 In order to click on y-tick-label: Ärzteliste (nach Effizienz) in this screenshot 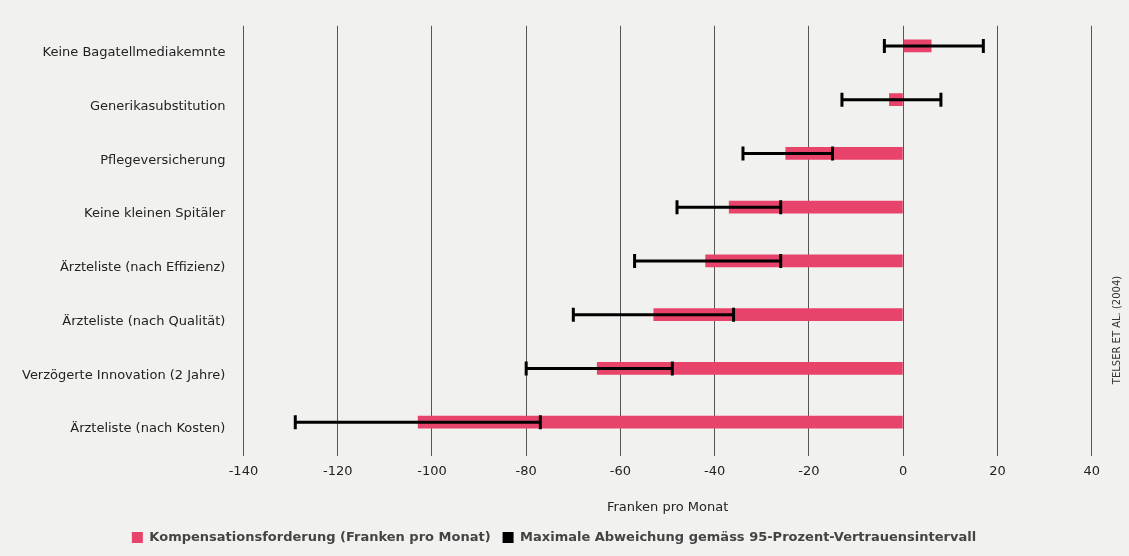, I will do `click(142, 267)`.